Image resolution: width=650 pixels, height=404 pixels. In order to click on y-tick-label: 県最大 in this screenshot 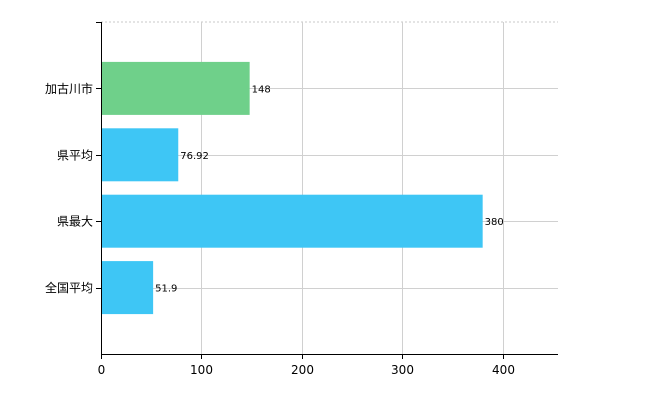, I will do `click(75, 222)`.